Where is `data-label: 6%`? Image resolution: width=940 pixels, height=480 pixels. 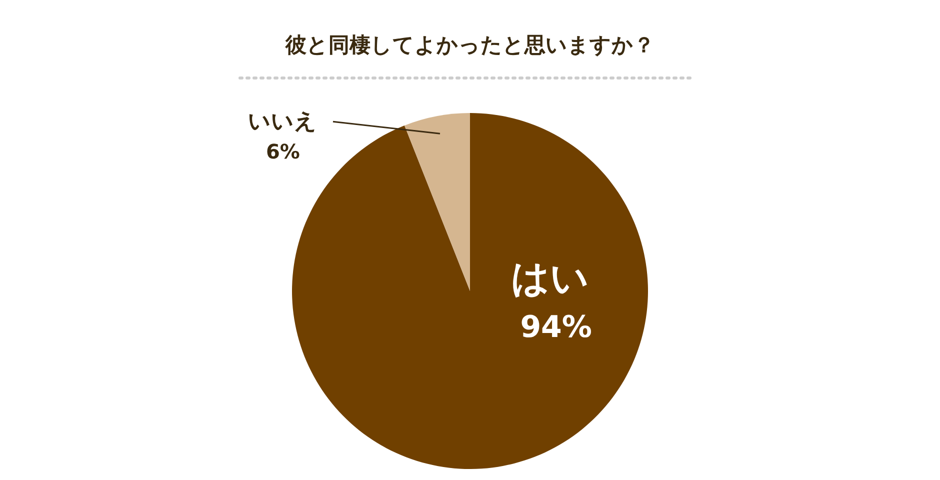 data-label: 6% is located at coordinates (283, 152).